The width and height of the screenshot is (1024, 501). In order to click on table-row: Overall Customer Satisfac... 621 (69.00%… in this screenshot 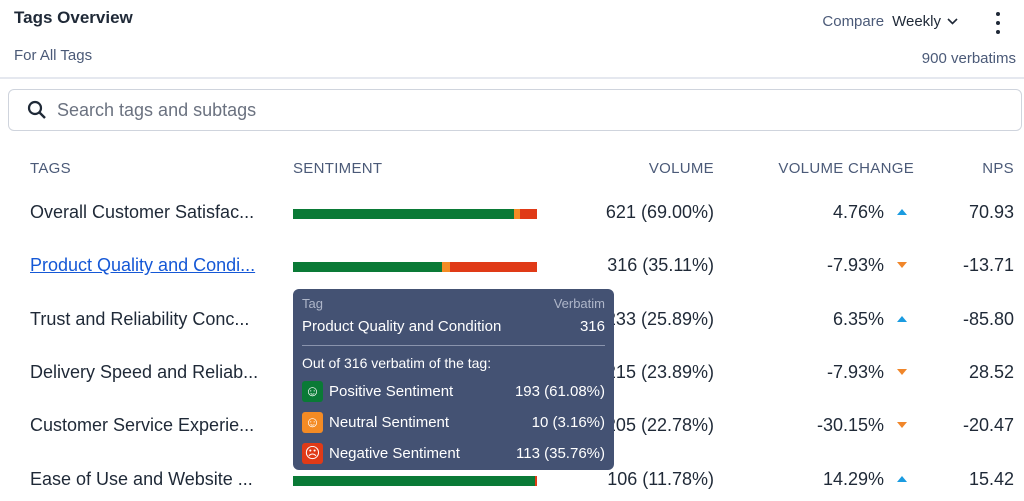, I will do `click(512, 213)`.